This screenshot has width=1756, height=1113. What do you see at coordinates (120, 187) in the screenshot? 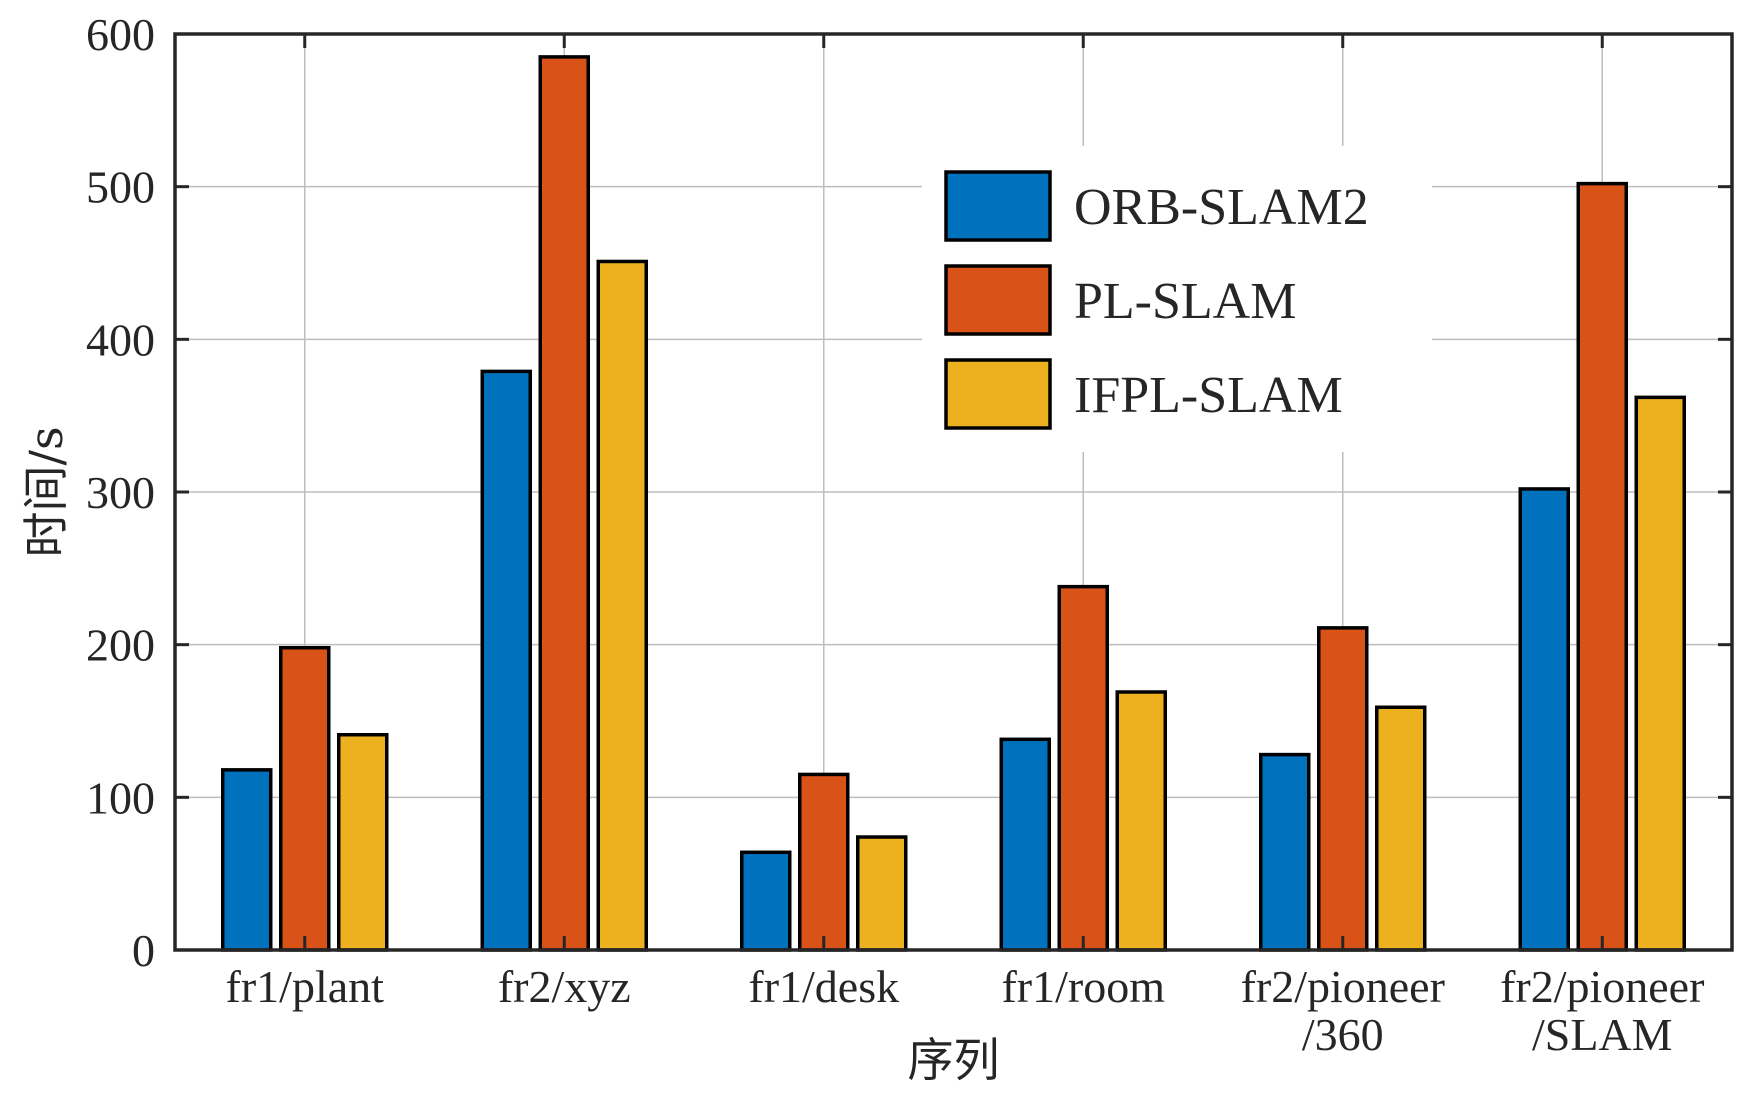
I see `y-tick-label-500: 500` at bounding box center [120, 187].